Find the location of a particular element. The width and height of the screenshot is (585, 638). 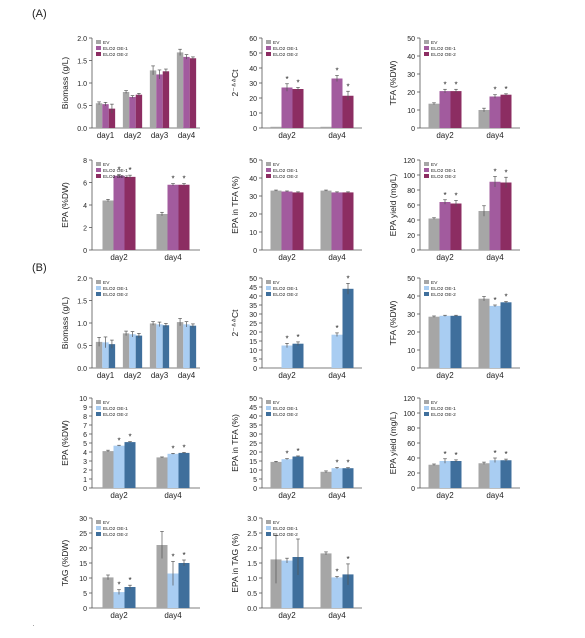

y-tick-label: 0.5 is located at coordinates (82, 347).